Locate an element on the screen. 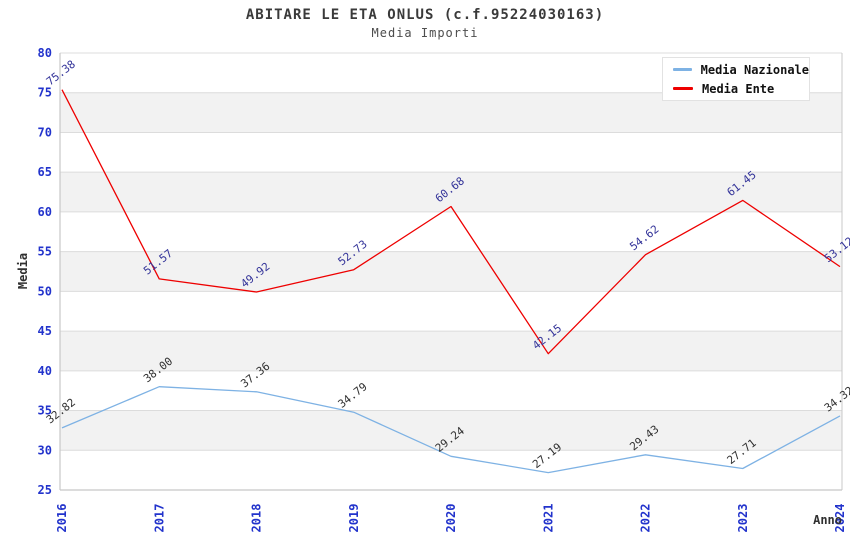  x-tick-label: 2021 is located at coordinates (548, 518).